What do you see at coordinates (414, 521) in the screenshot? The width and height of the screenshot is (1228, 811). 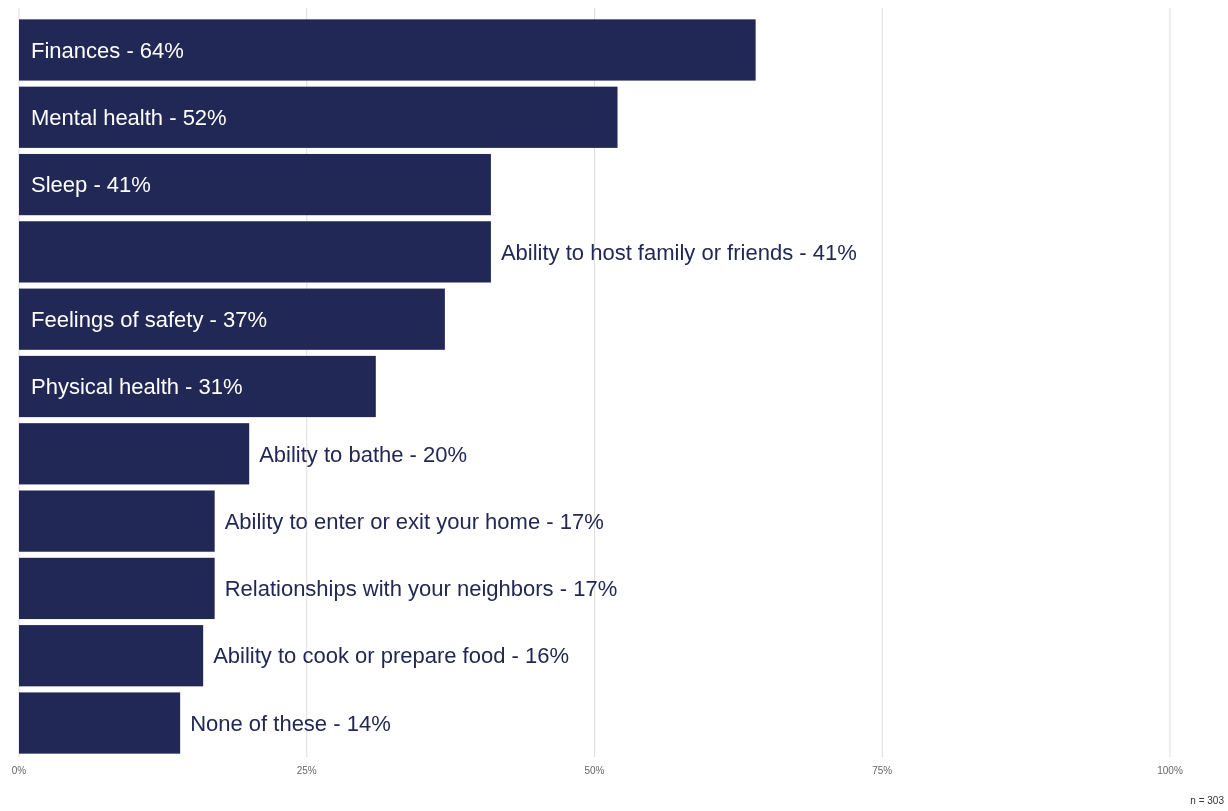 I see `y-tick-label: Ability to enter or exit your home - 17%` at bounding box center [414, 521].